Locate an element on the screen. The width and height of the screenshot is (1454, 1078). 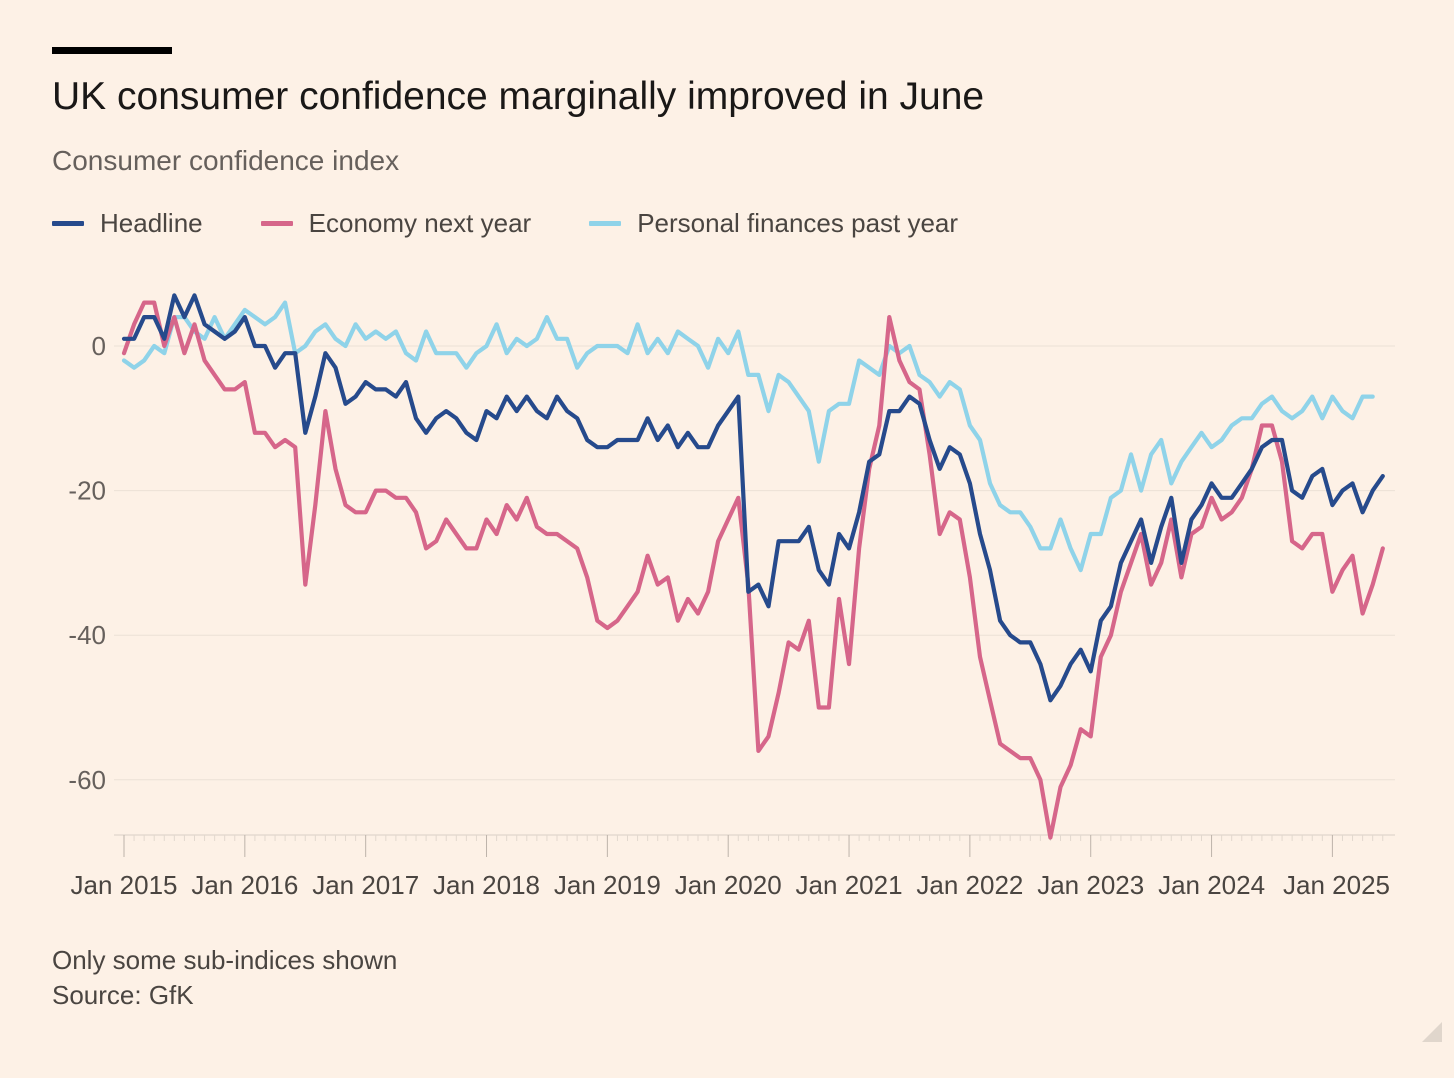
x-tick-label: Jan 2019 is located at coordinates (607, 885).